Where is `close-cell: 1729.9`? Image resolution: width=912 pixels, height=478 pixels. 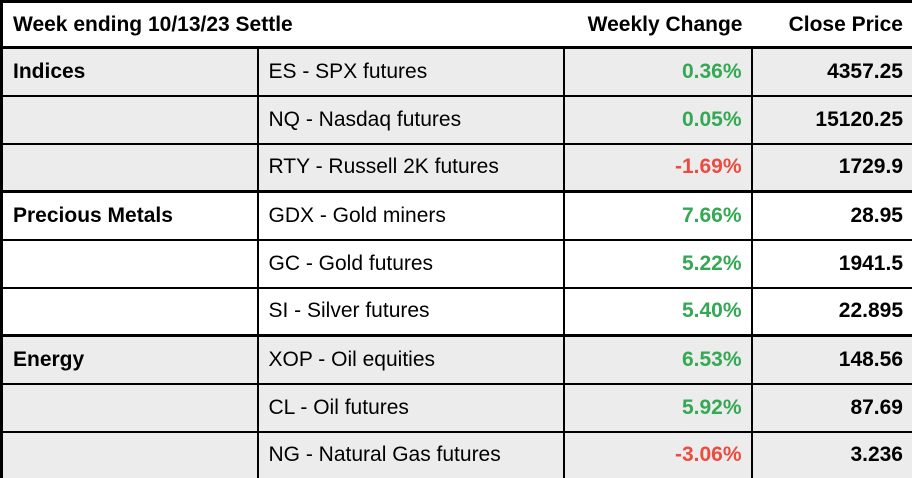
close-cell: 1729.9 is located at coordinates (831, 167).